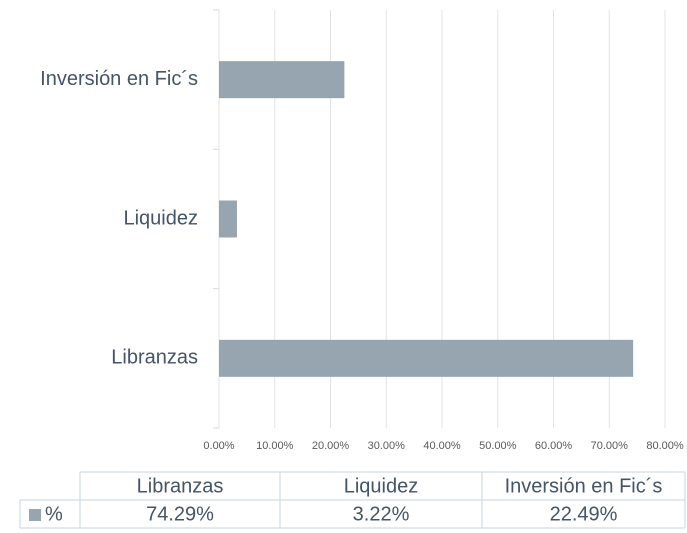 The width and height of the screenshot is (687, 533). Describe the element at coordinates (665, 446) in the screenshot. I see `x-tick-label: 80.00%` at that location.